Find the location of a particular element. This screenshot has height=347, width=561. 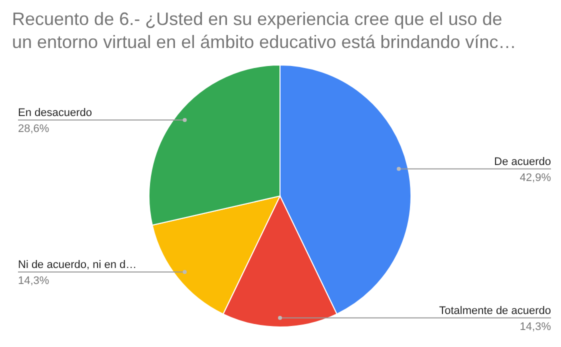

slice-label: De acuerdo is located at coordinates (522, 162).